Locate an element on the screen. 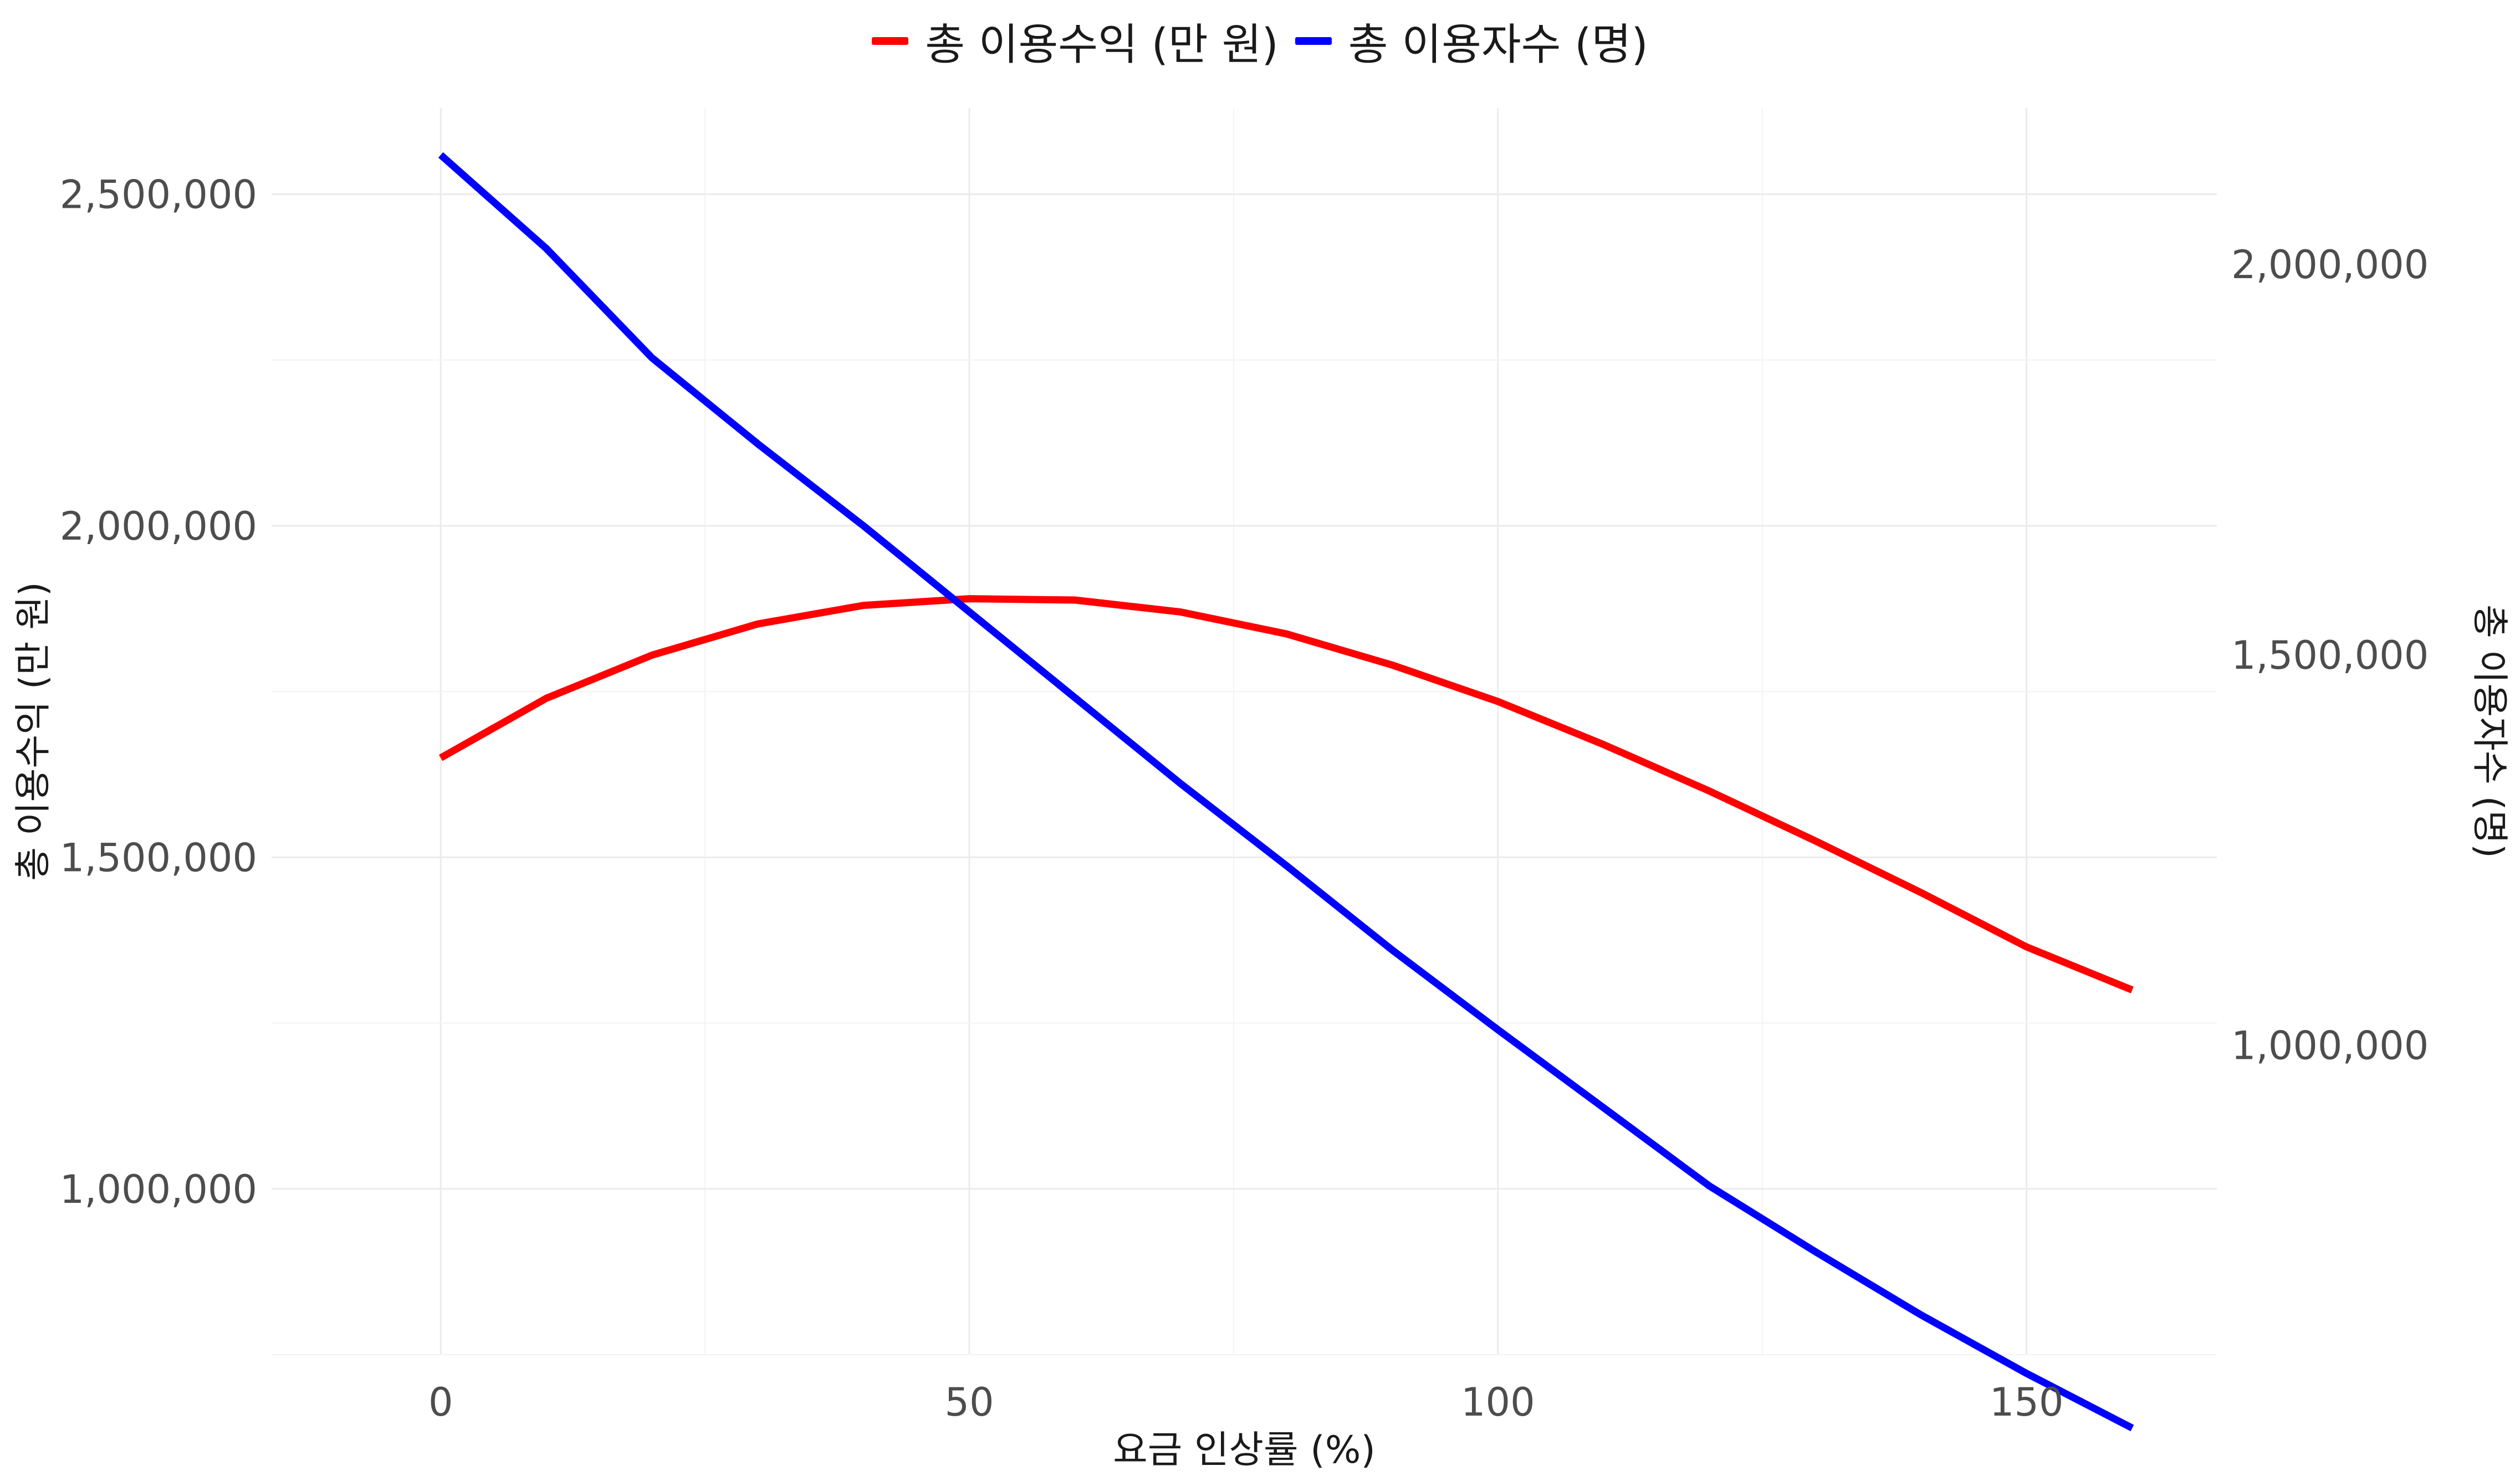 The image size is (2520, 1476). y-left-tick-label: 2,500,000 is located at coordinates (158, 195).